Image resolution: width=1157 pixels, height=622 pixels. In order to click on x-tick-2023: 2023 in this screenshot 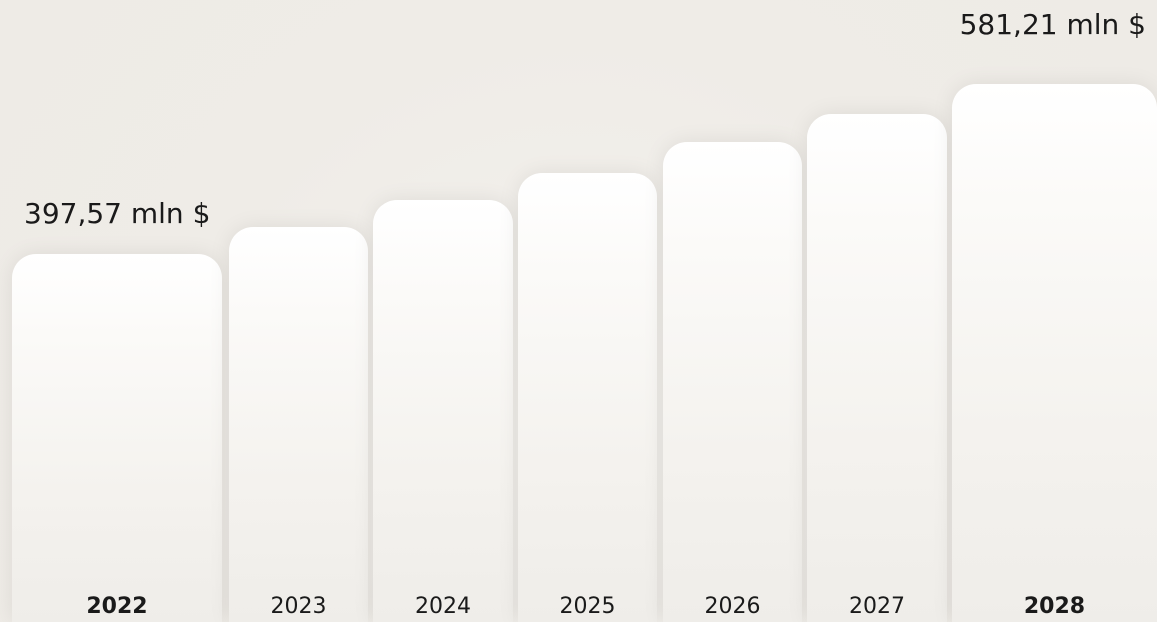, I will do `click(298, 606)`.